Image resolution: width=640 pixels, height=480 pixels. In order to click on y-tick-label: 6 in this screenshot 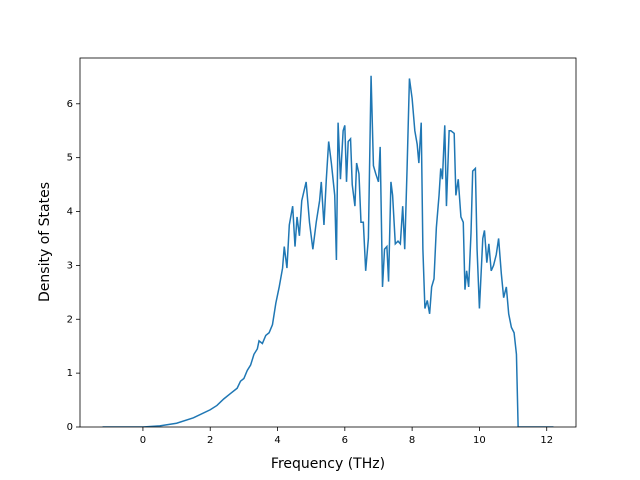, I will do `click(70, 104)`.